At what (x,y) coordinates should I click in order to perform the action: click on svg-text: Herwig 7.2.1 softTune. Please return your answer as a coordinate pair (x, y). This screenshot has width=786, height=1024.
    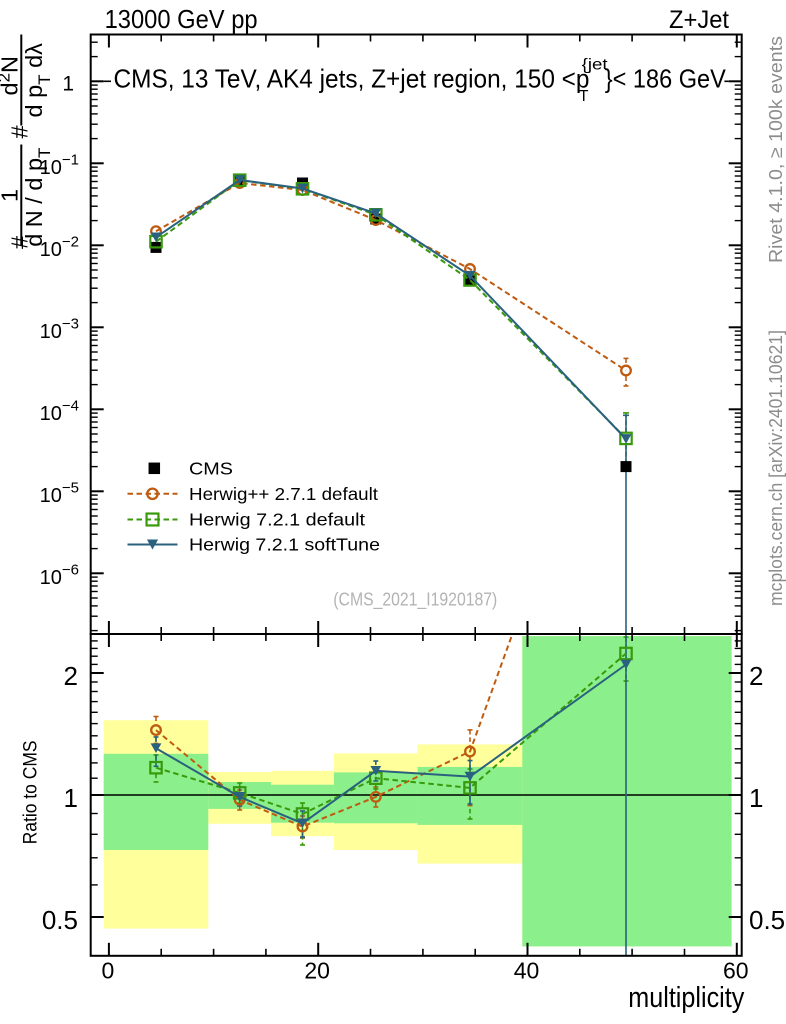
    Looking at the image, I should click on (284, 545).